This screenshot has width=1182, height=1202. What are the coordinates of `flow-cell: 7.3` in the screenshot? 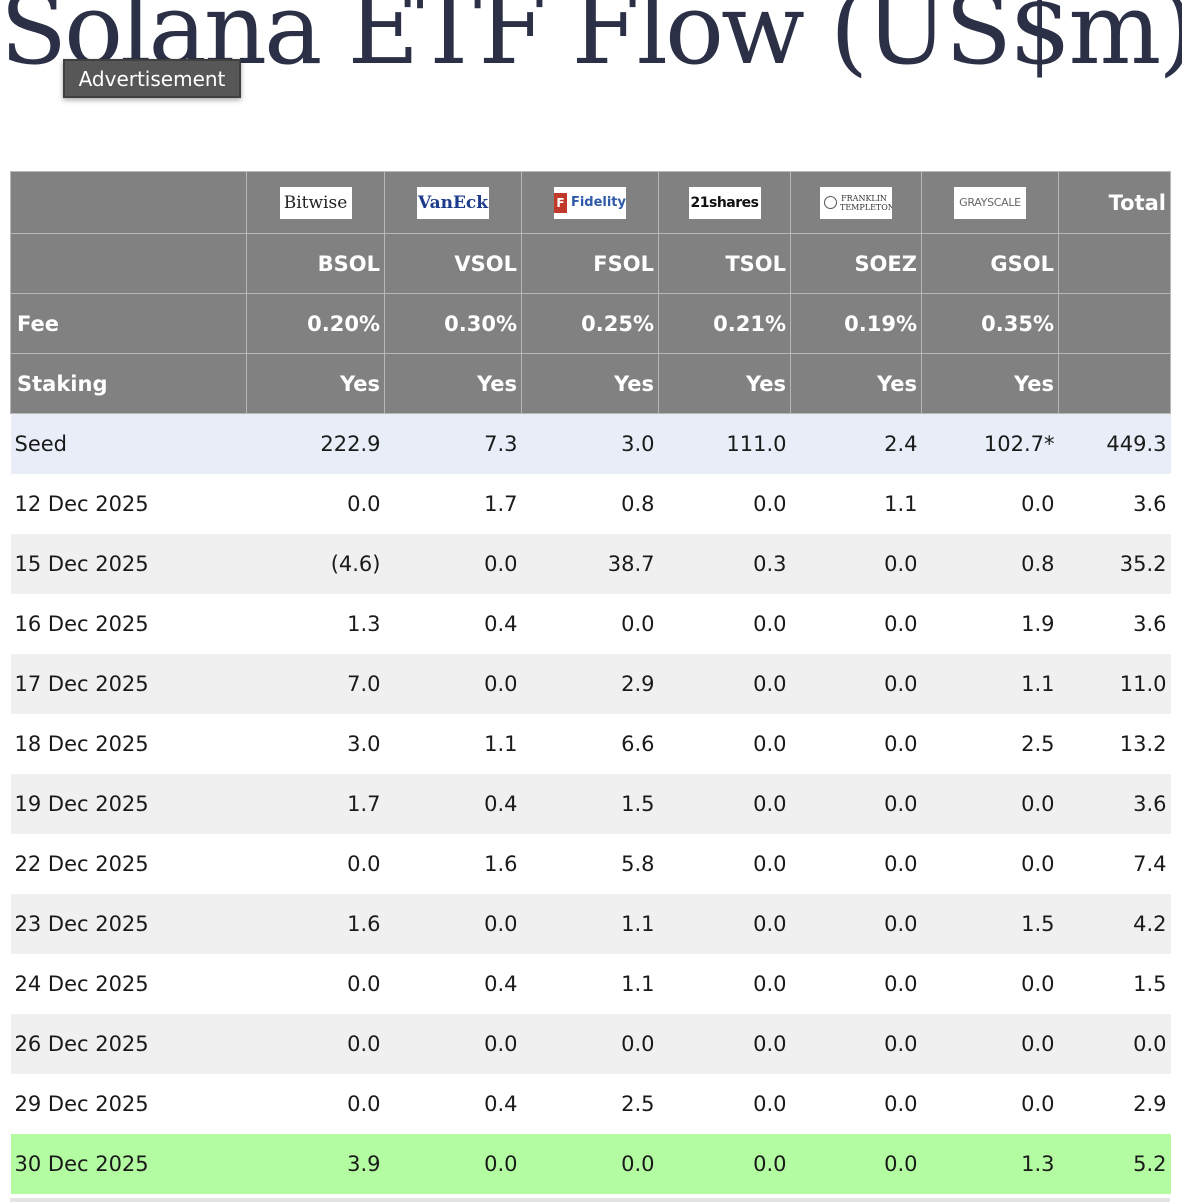 It's located at (453, 443).